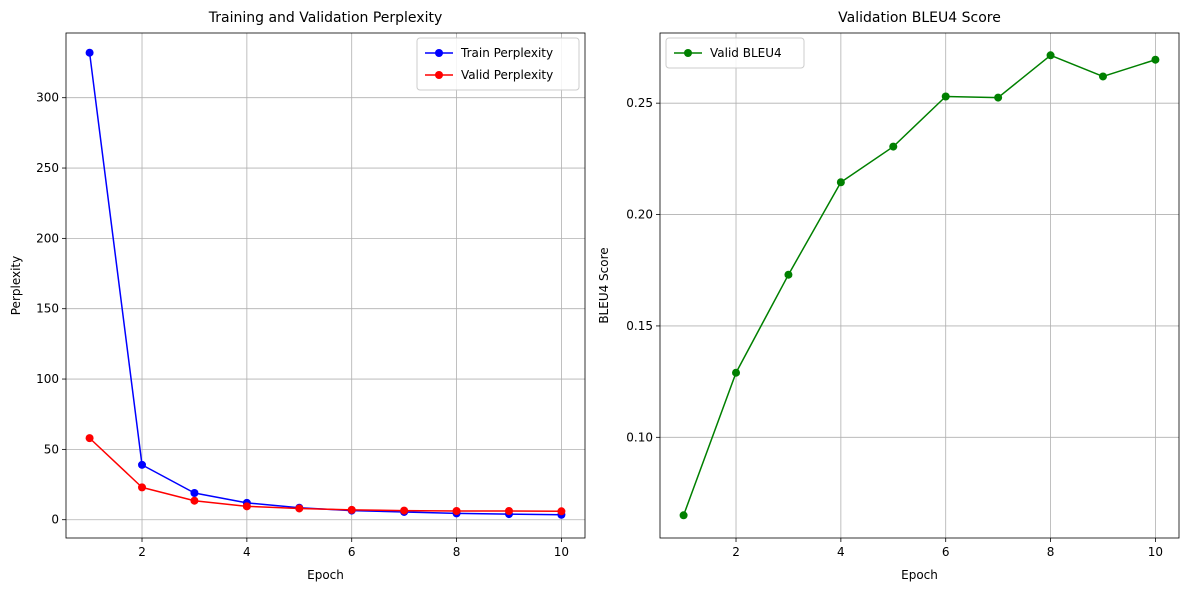 The height and width of the screenshot is (594, 1189). What do you see at coordinates (439, 75) in the screenshot?
I see `valid-perplexity-legend-marker` at bounding box center [439, 75].